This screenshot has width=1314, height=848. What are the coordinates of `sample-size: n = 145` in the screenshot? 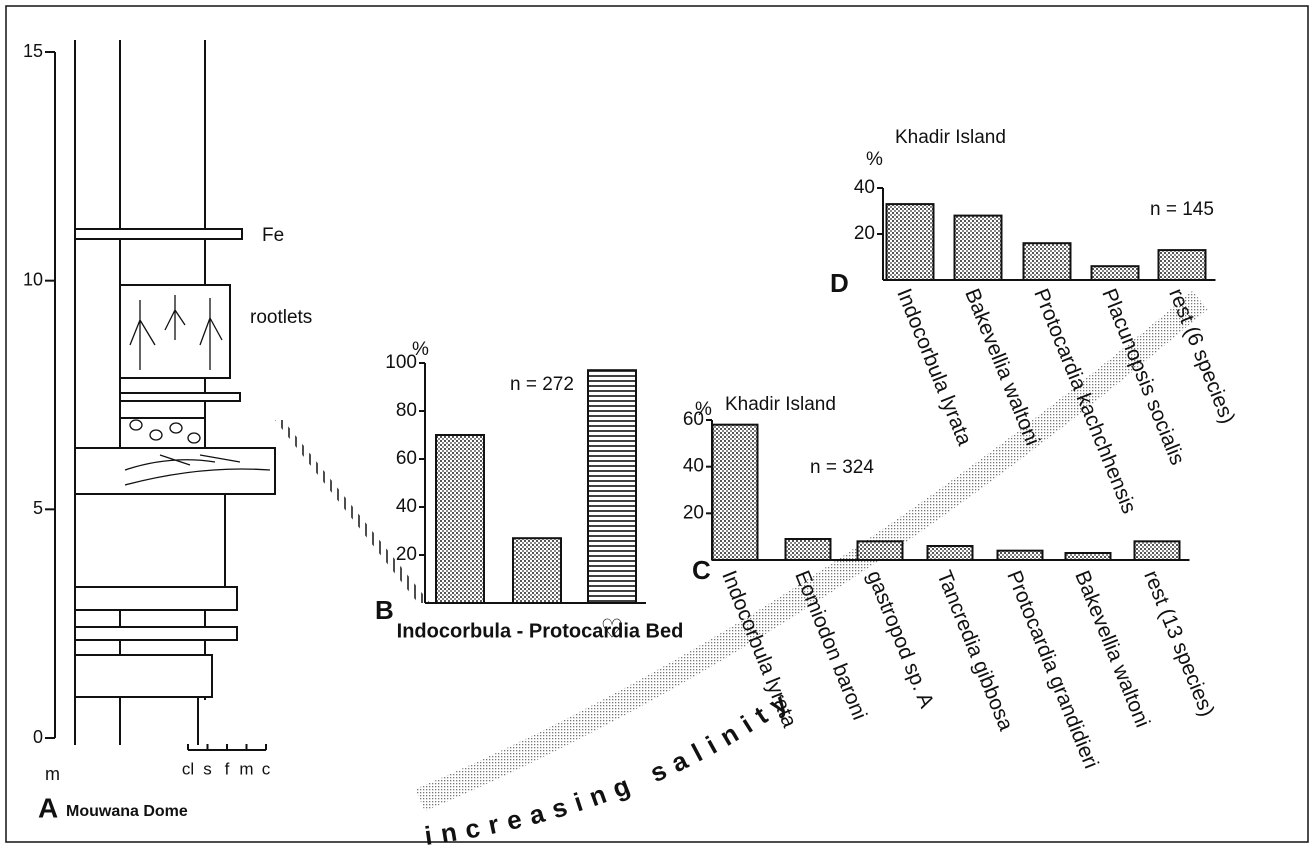 It's located at (1182, 209).